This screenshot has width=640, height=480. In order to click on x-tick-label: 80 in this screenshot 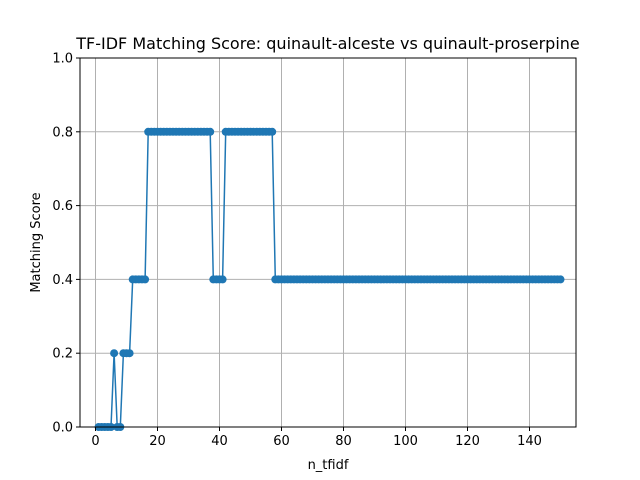, I will do `click(343, 441)`.